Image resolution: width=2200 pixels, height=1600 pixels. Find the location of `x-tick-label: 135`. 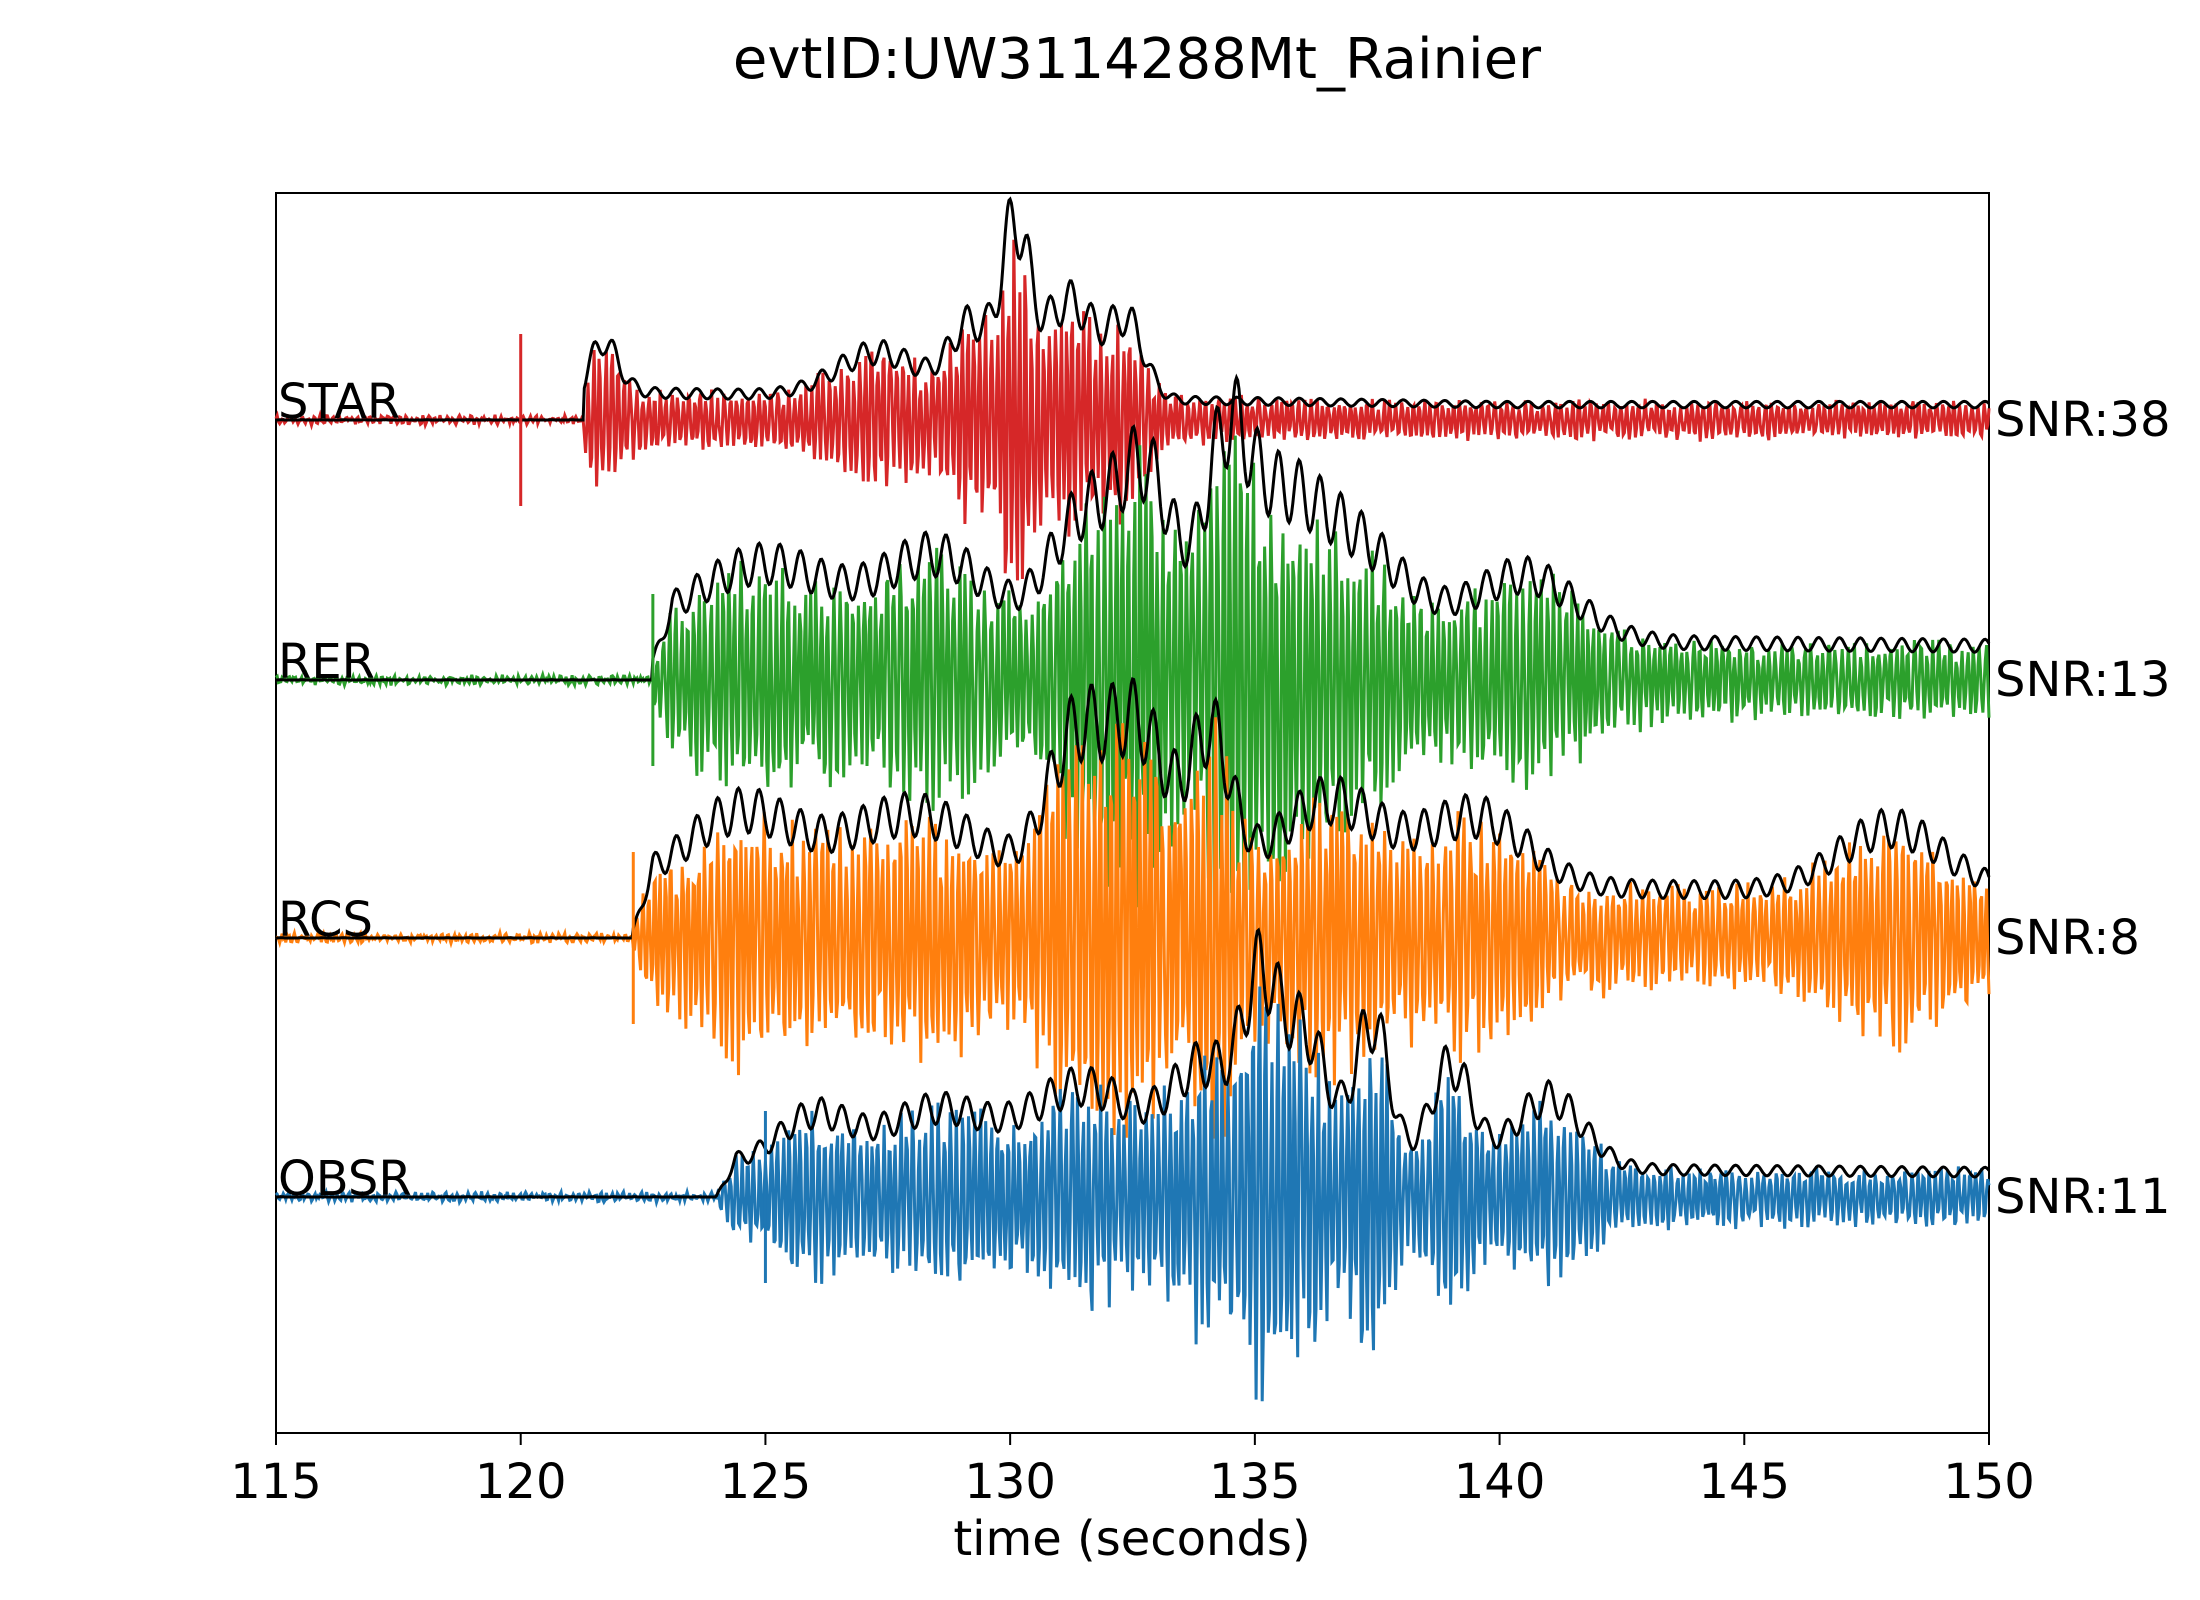

x-tick-label: 135 is located at coordinates (1255, 1482).